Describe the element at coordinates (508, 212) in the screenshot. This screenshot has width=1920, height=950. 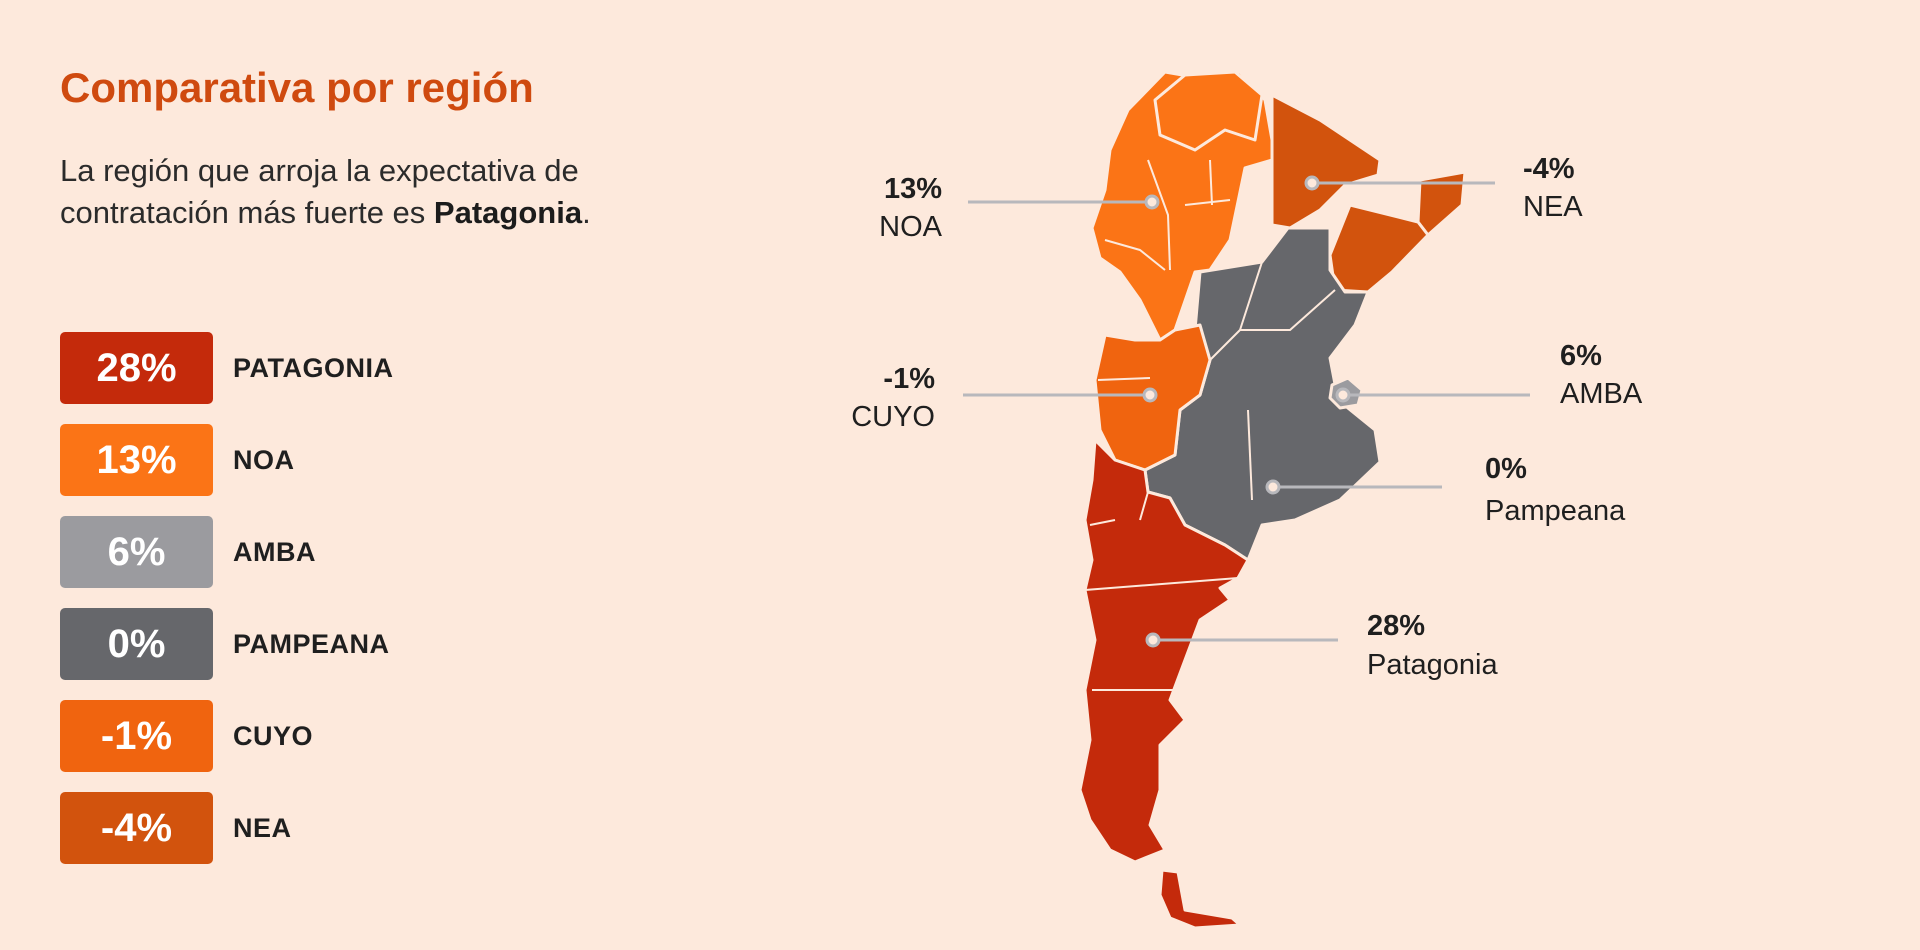
I see `intro-highlight: Patagonia` at that location.